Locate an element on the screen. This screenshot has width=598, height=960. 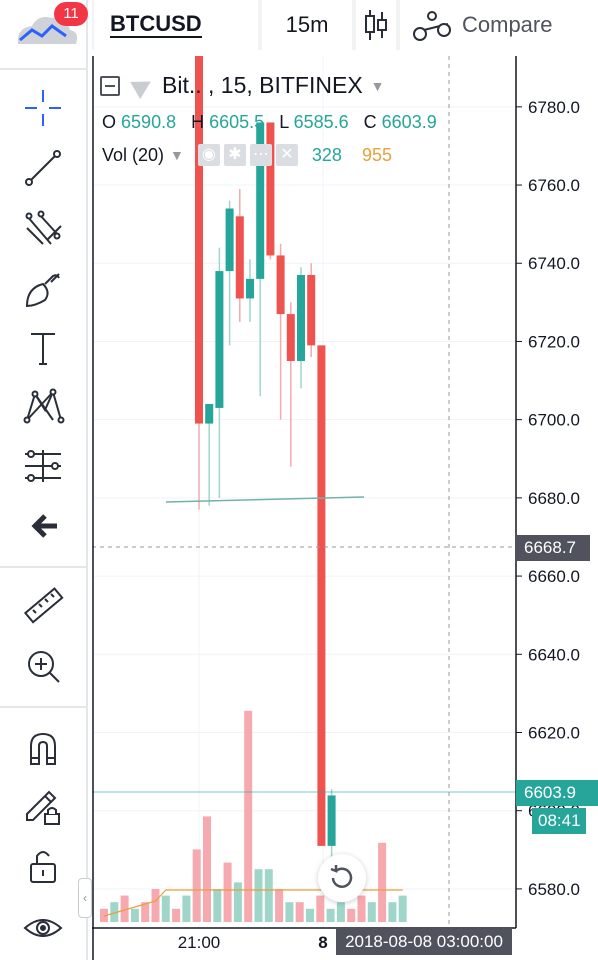
gear-icon: ✱ is located at coordinates (234, 155).